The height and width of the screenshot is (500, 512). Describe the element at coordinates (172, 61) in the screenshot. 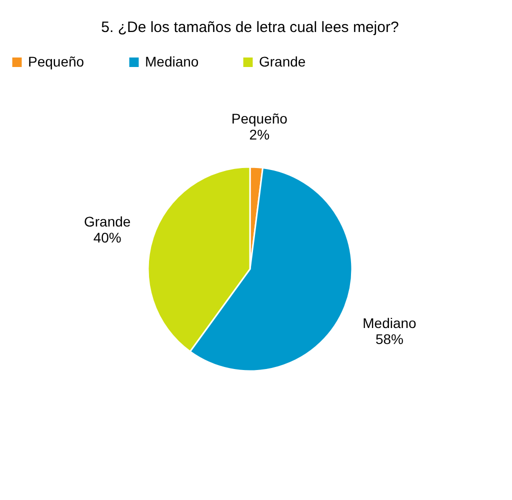

I see `legend-label: Mediano` at that location.